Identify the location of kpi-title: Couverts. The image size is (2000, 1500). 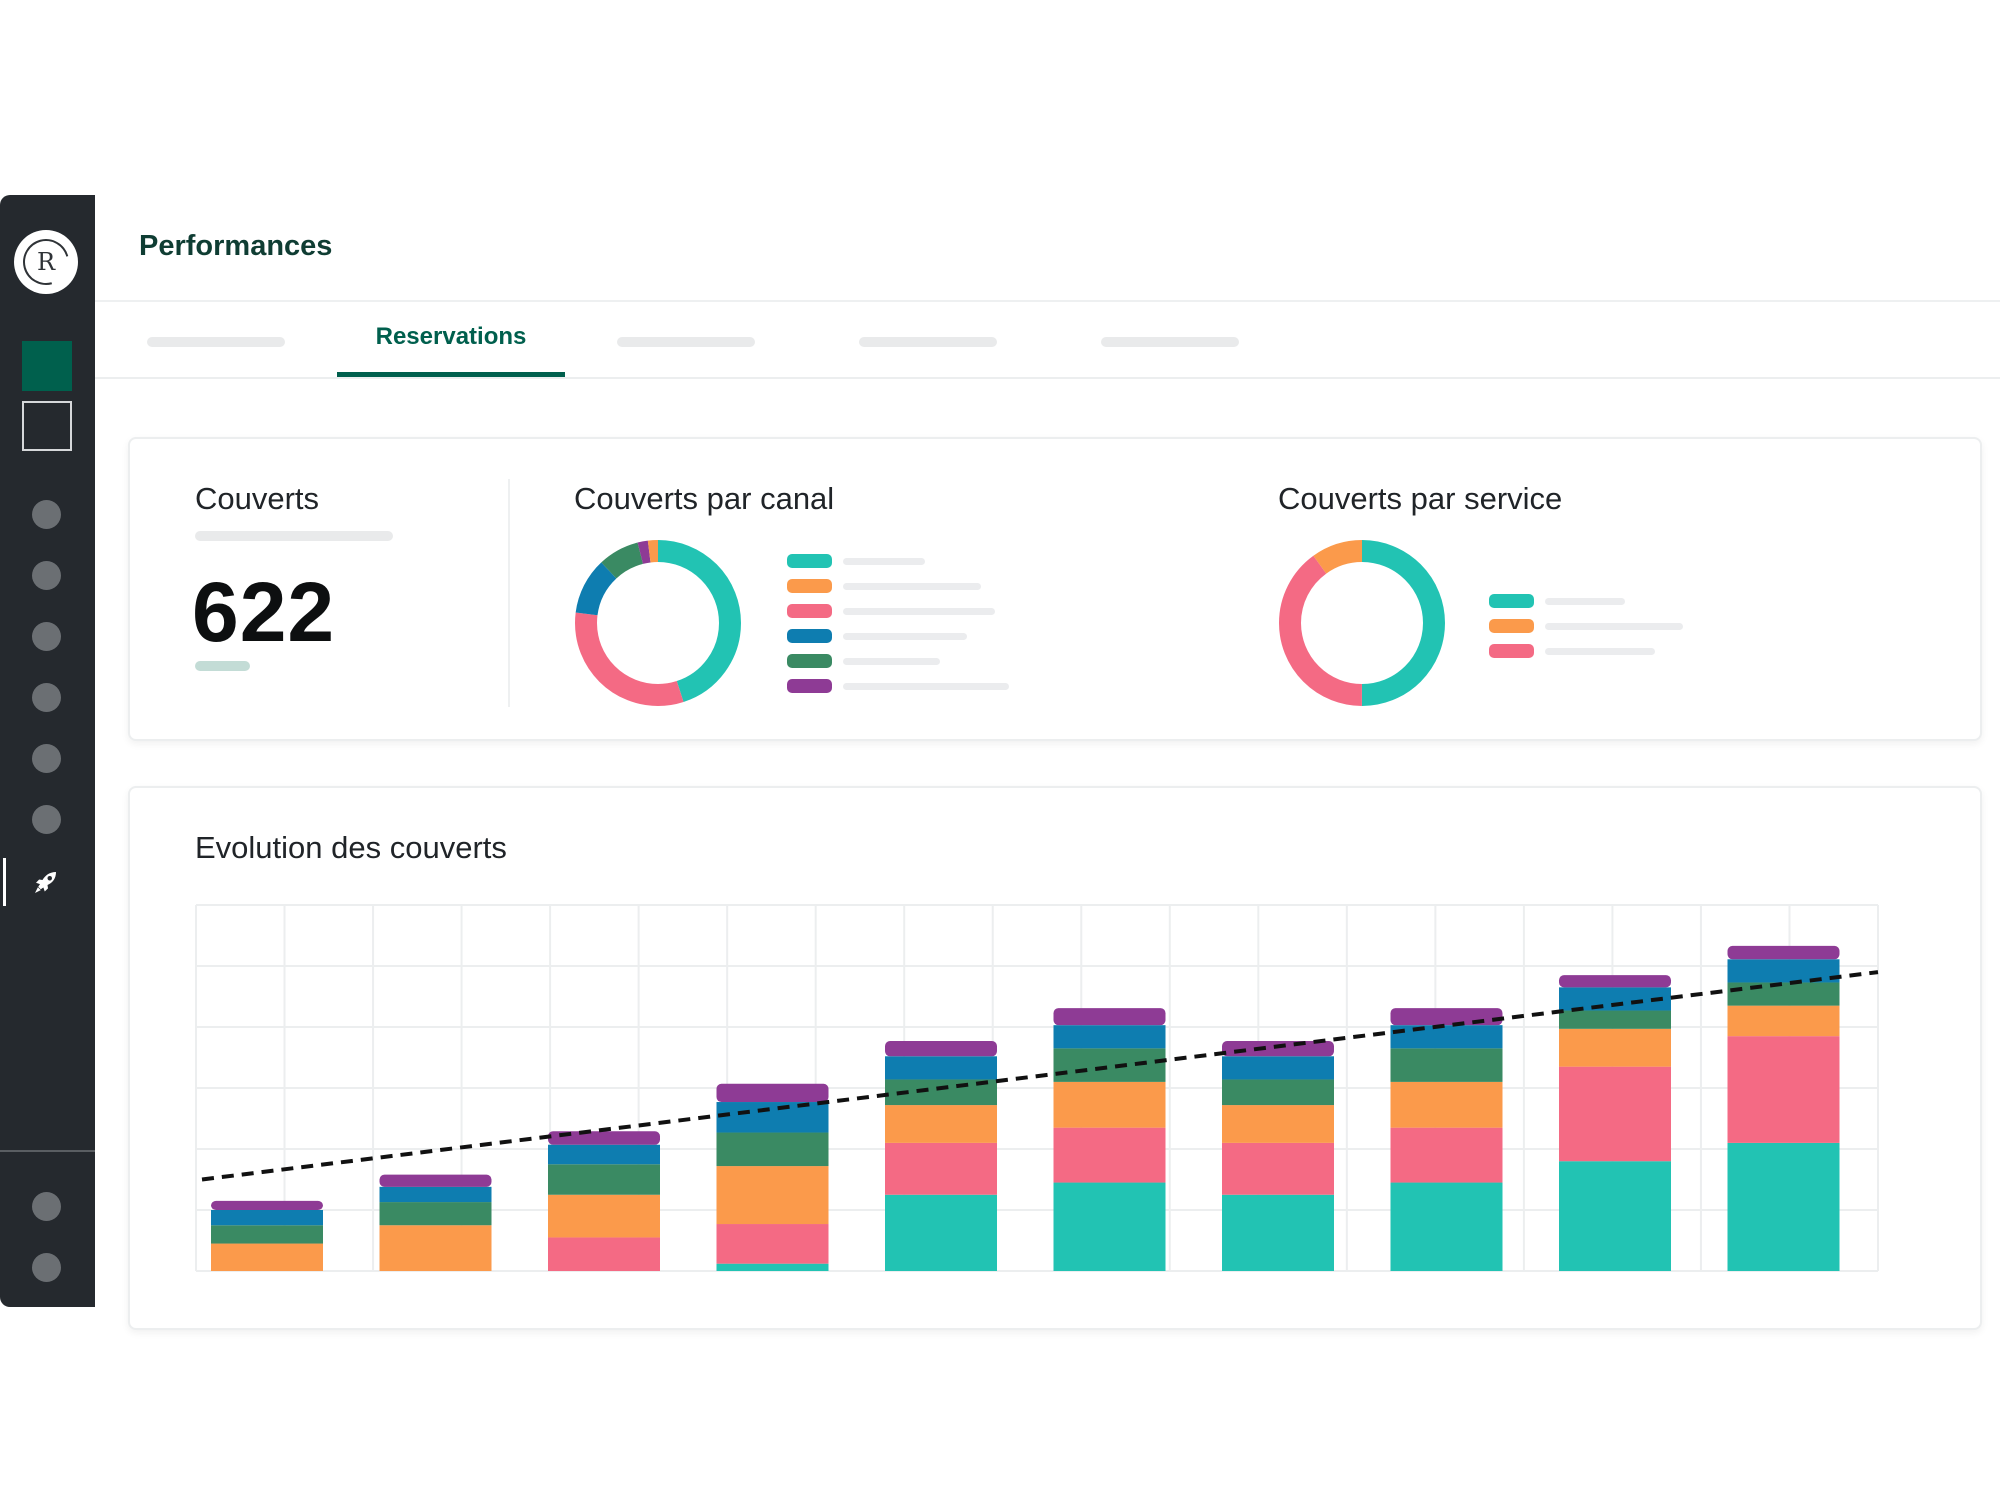
(257, 498).